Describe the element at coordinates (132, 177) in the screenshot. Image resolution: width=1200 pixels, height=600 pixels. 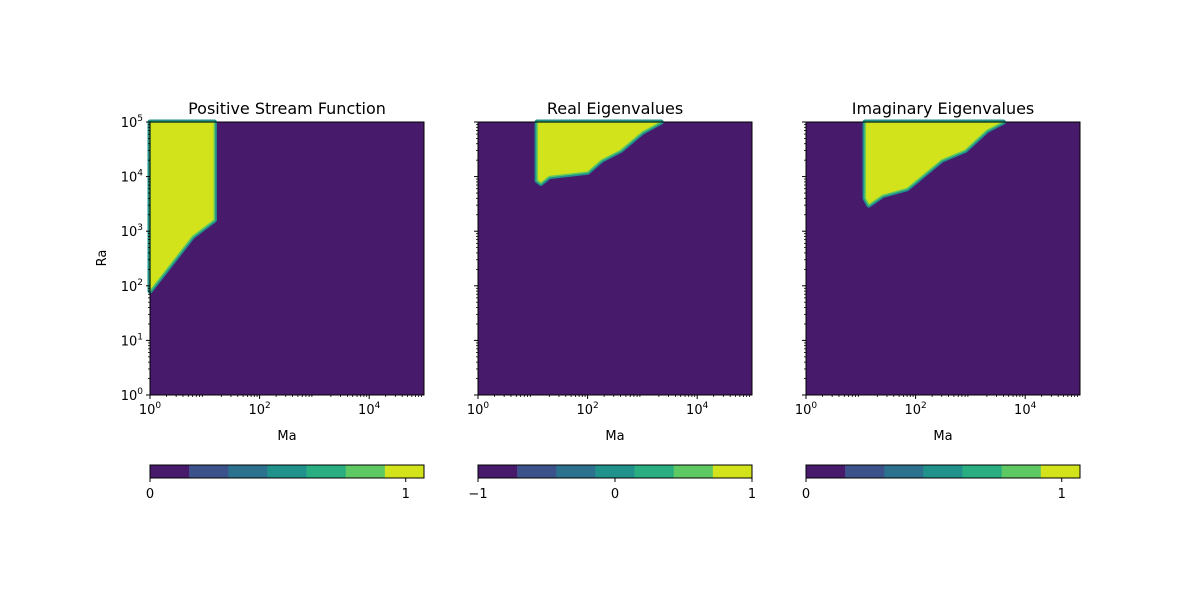
I see `y-tick-label: 10⁴` at that location.